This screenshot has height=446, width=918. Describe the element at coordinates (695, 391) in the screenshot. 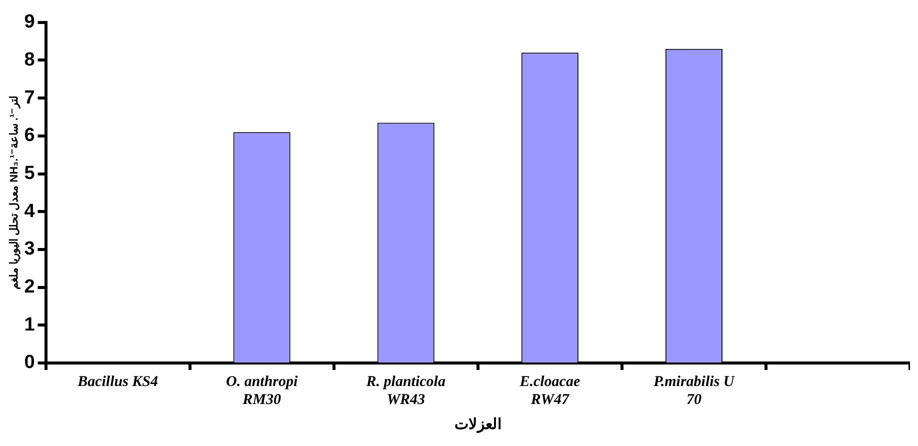

I see `x-tick-label: P.mirabilis U 70` at that location.